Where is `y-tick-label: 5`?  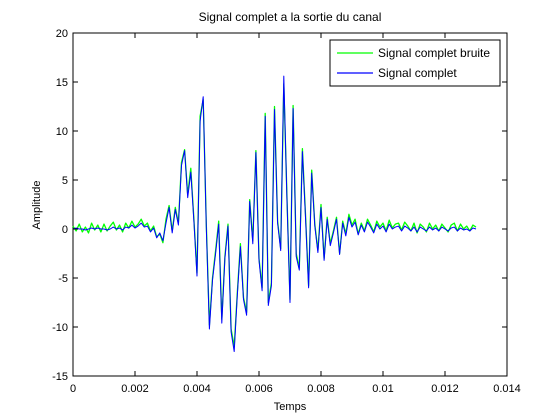
y-tick-label: 5 is located at coordinates (65, 181).